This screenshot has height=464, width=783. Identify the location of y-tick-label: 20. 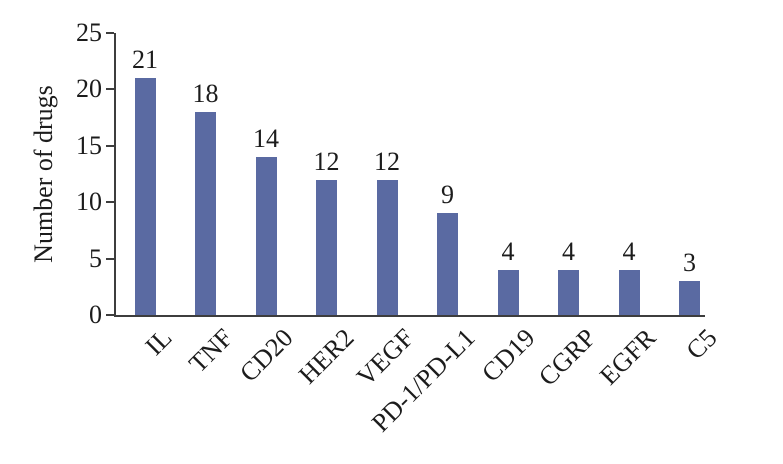
(89, 89).